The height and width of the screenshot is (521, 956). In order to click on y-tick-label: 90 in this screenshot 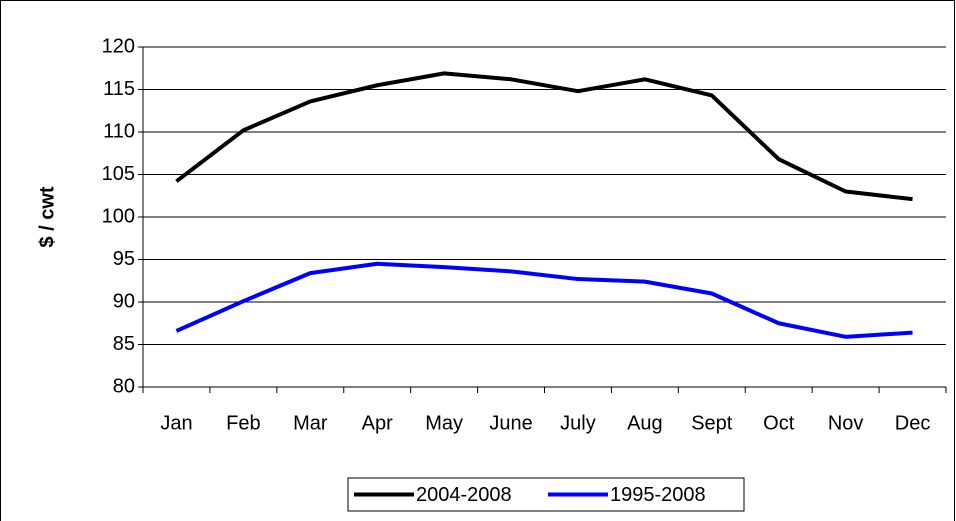, I will do `click(124, 301)`.